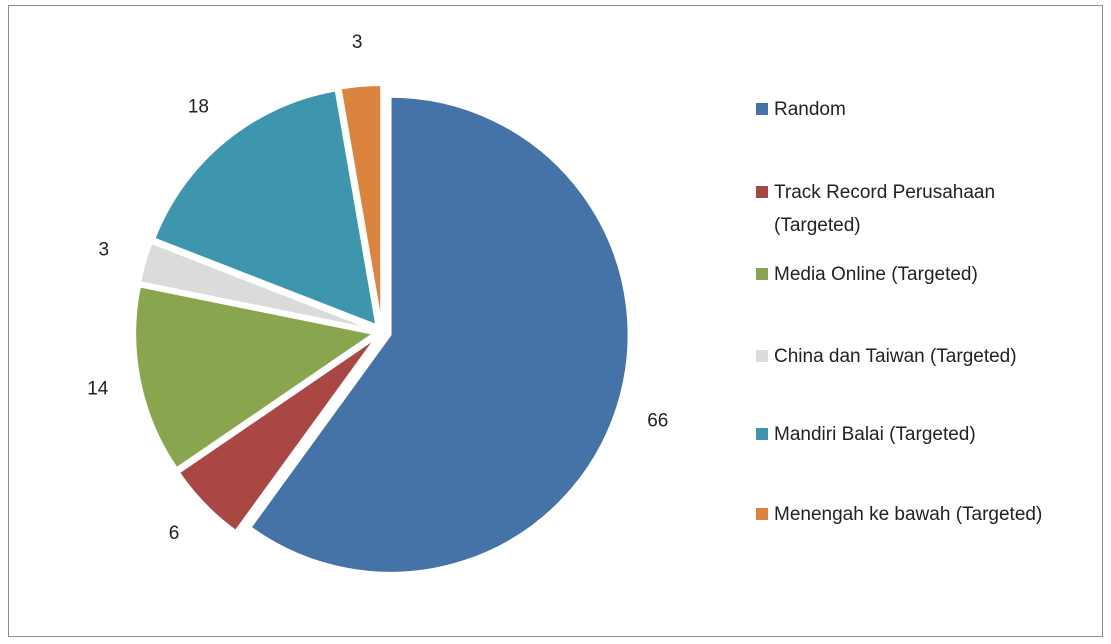 This screenshot has height=644, width=1111. I want to click on legend-label: Menengah ke bawah (Targeted), so click(908, 514).